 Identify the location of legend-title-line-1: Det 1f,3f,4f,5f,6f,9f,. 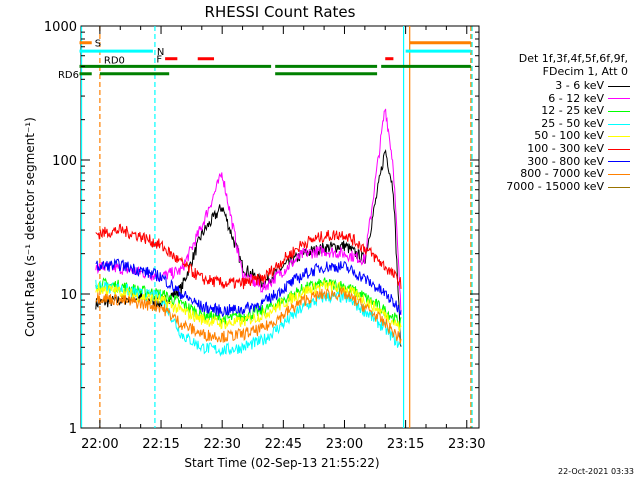
(573, 58).